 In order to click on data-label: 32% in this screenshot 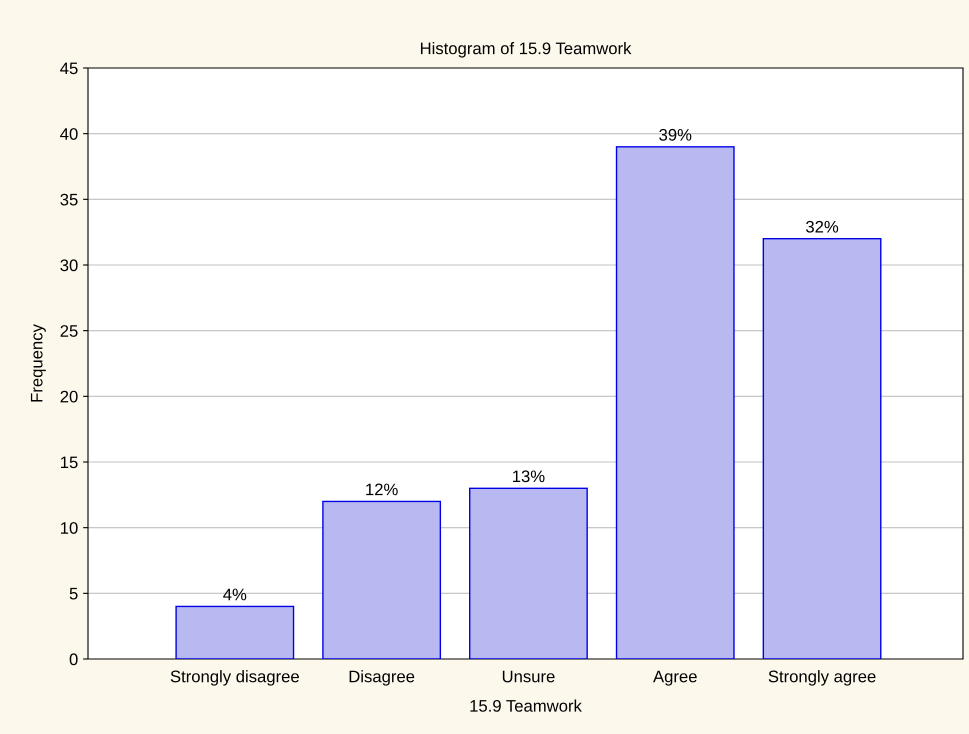, I will do `click(822, 226)`.